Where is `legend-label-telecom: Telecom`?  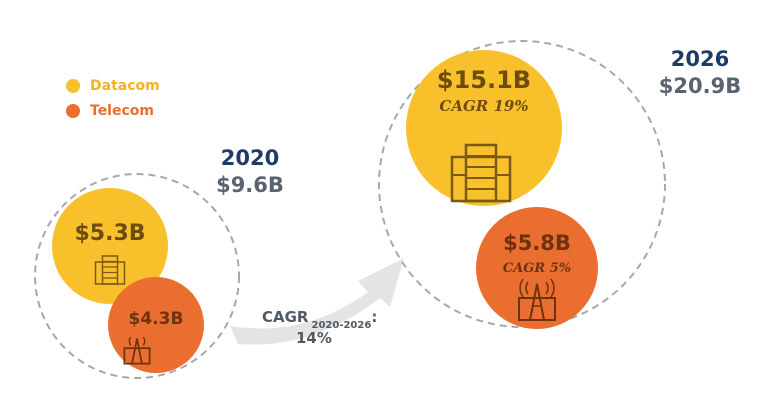
legend-label-telecom: Telecom is located at coordinates (122, 111).